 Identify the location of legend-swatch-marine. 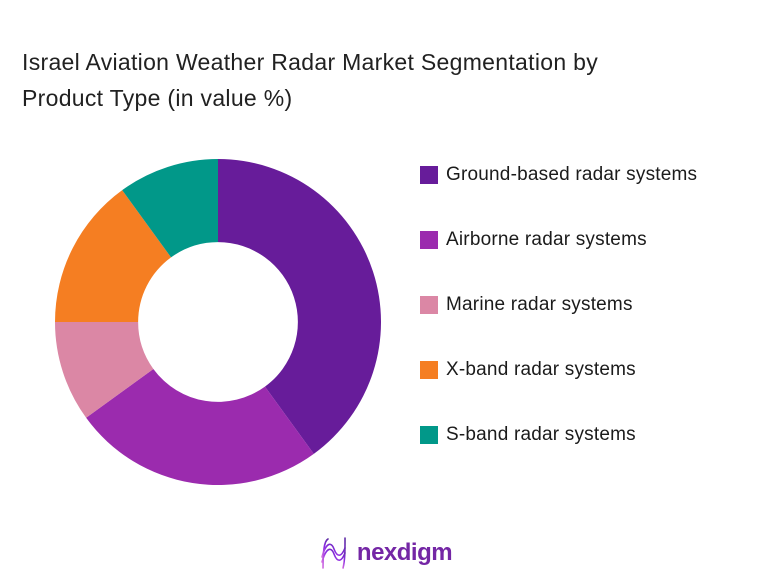
(429, 305).